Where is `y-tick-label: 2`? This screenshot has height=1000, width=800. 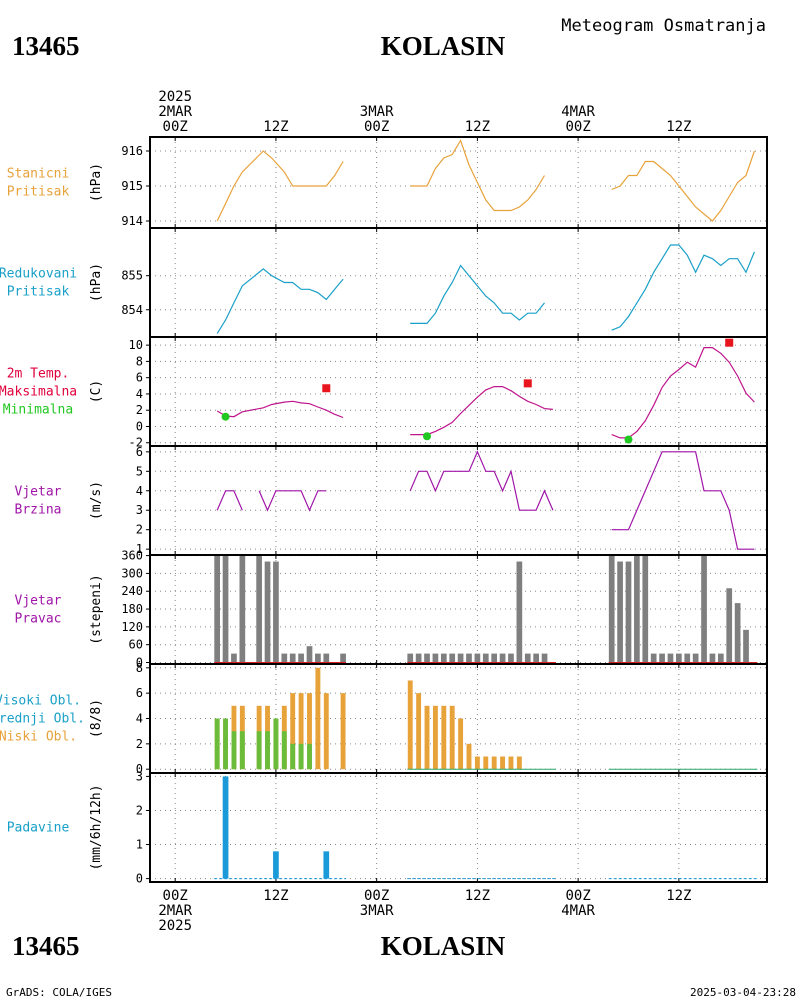
y-tick-label: 2 is located at coordinates (139, 410).